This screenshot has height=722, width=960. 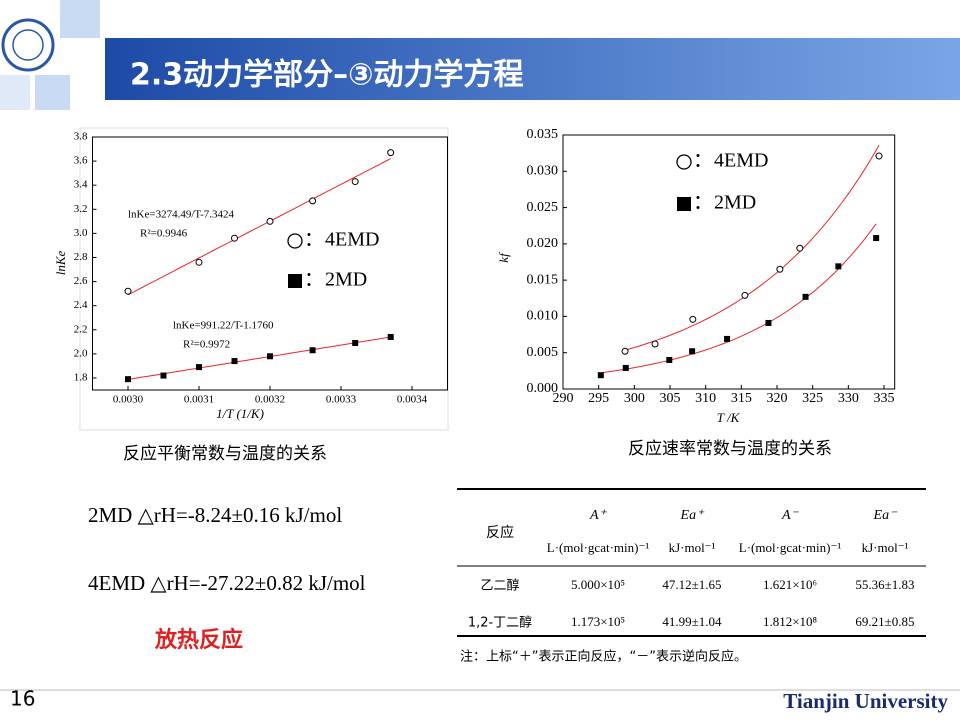 I want to click on annotation: lnKe=991.22/T-1.1760, so click(x=223, y=326).